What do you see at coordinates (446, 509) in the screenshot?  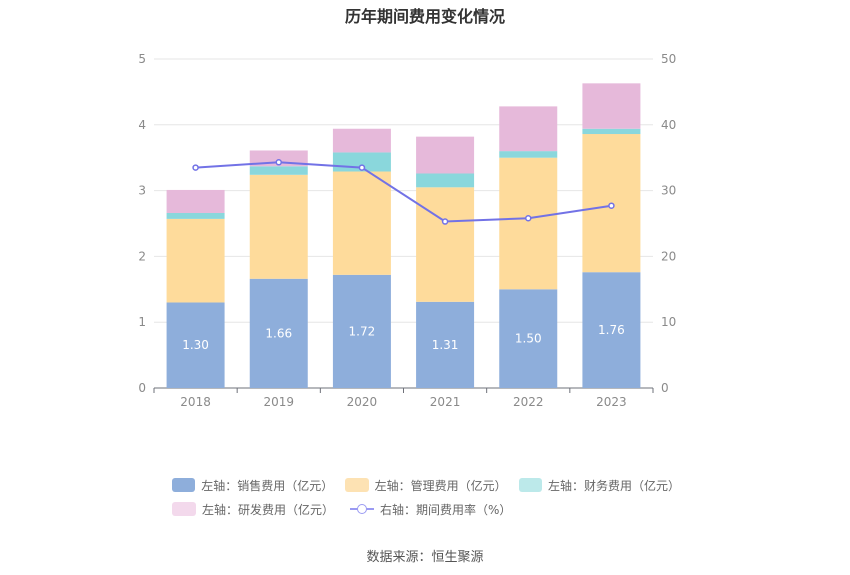 I see `legend-label-rate: 右轴：期间费用率（%）` at bounding box center [446, 509].